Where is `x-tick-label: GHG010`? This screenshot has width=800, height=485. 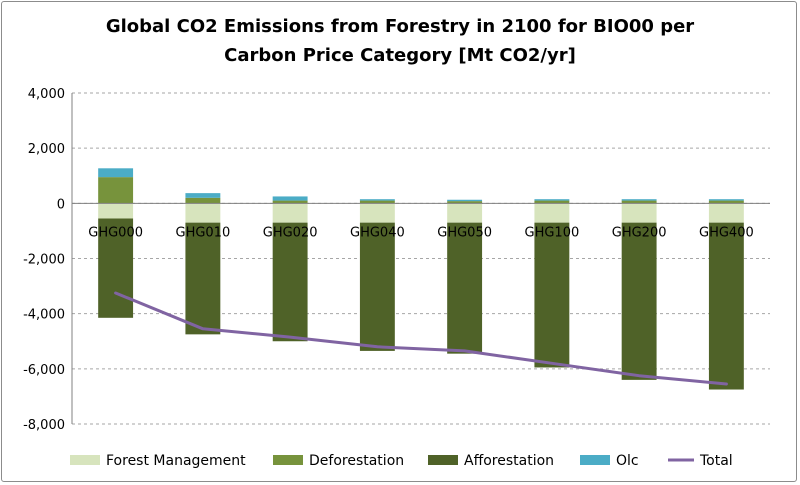
x-tick-label: GHG010 is located at coordinates (203, 232).